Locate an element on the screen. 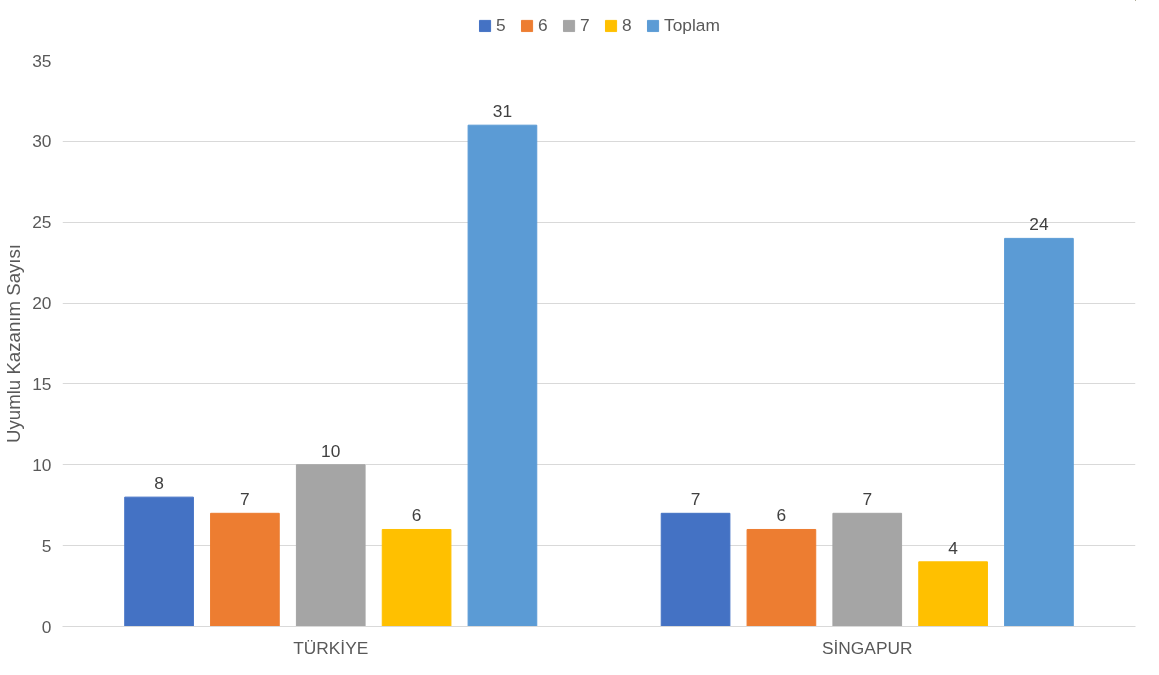  x-tick-label: TÜRKİYE is located at coordinates (331, 647).